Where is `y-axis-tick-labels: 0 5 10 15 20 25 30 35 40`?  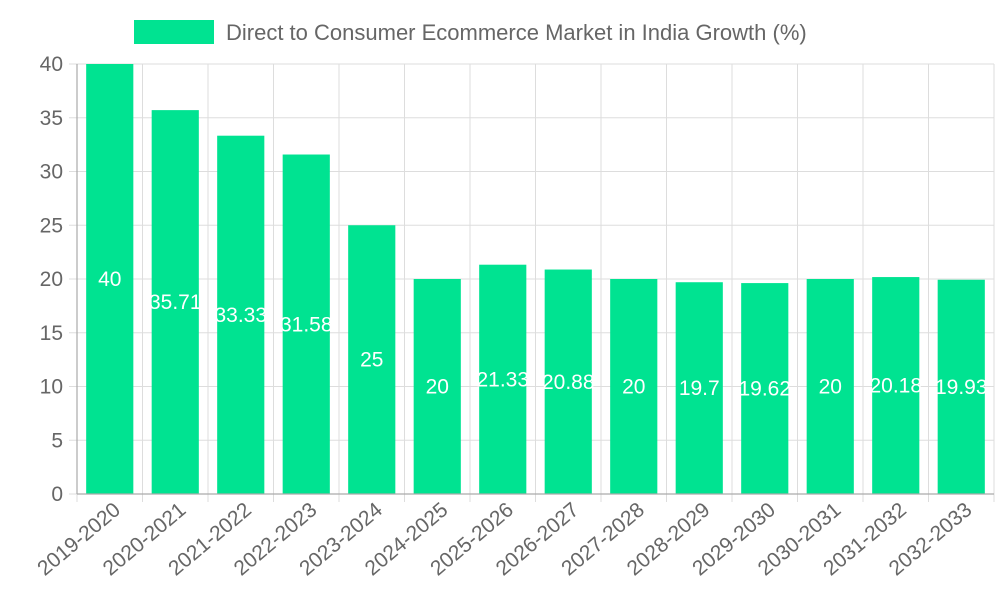 y-axis-tick-labels: 0 5 10 15 20 25 30 35 40 is located at coordinates (51, 279).